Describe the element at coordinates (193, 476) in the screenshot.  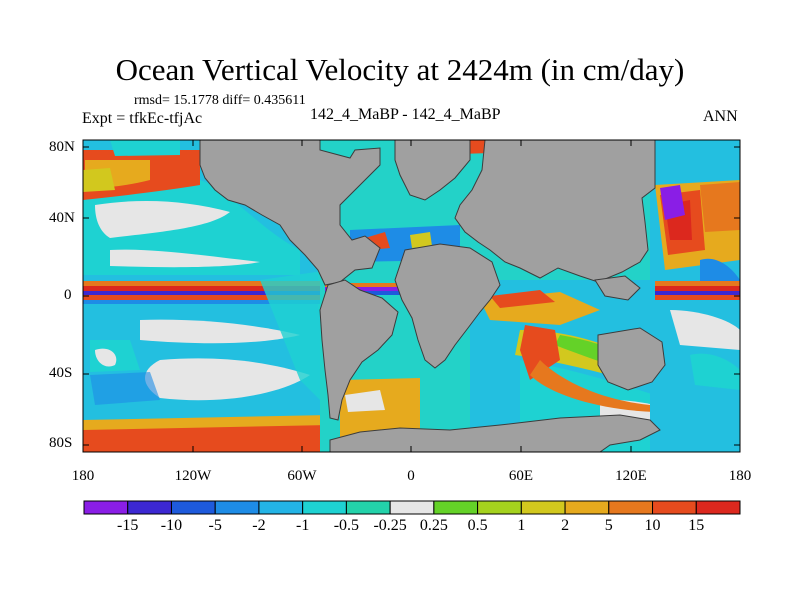
I see `lon-label-120w: 120W` at that location.